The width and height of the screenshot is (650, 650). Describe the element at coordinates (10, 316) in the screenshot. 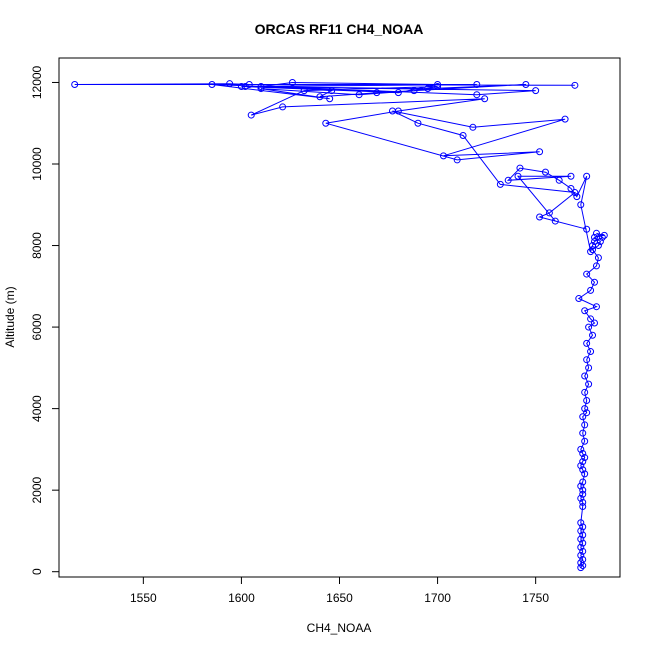

I see `y-axis-label: Altitude (m)` at that location.